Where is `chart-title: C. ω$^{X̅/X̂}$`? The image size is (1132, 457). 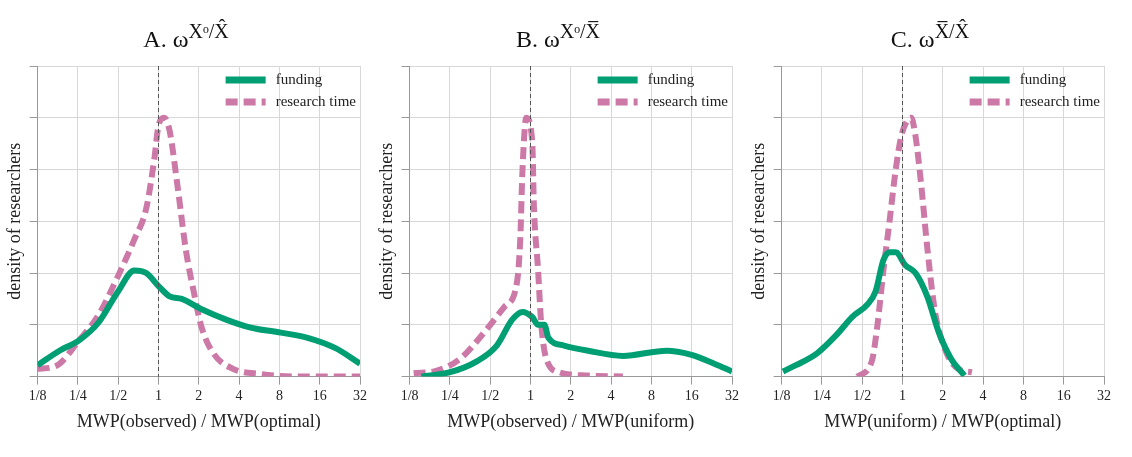
chart-title: C. ω$^{X̅/X̂}$ is located at coordinates (930, 36).